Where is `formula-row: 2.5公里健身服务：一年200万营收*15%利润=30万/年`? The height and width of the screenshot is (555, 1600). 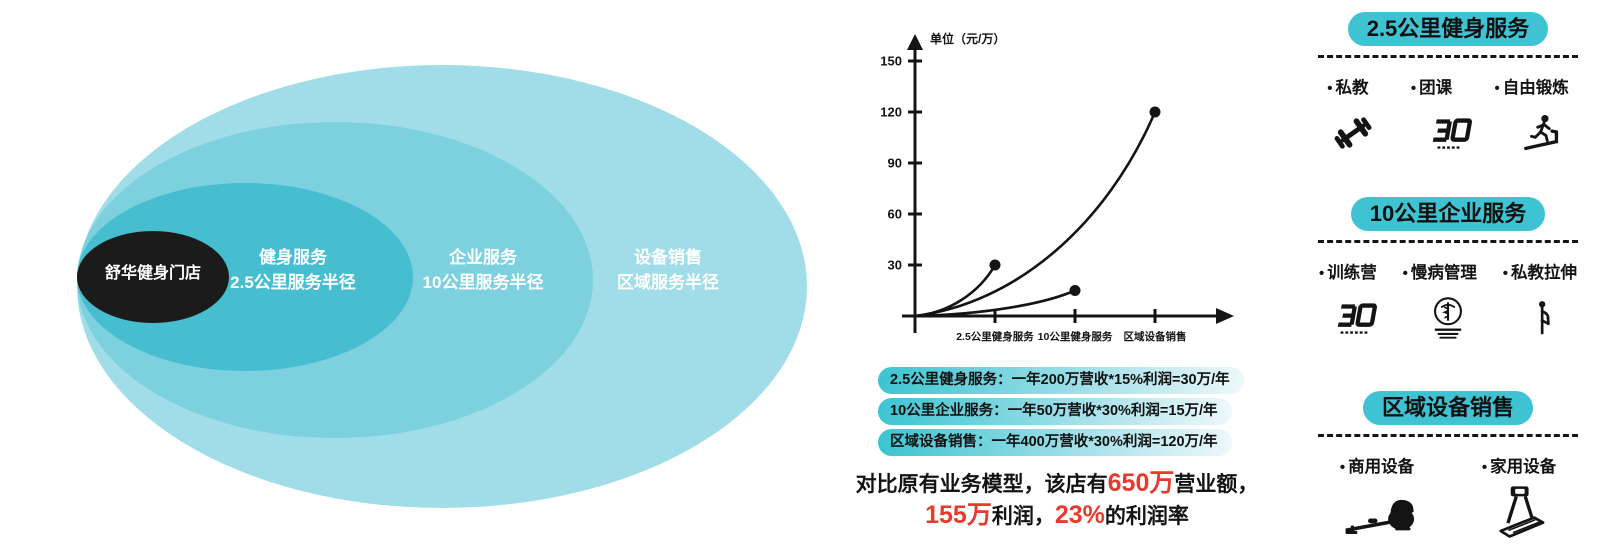
formula-row: 2.5公里健身服务：一年200万营收*15%利润=30万/年 is located at coordinates (1061, 380).